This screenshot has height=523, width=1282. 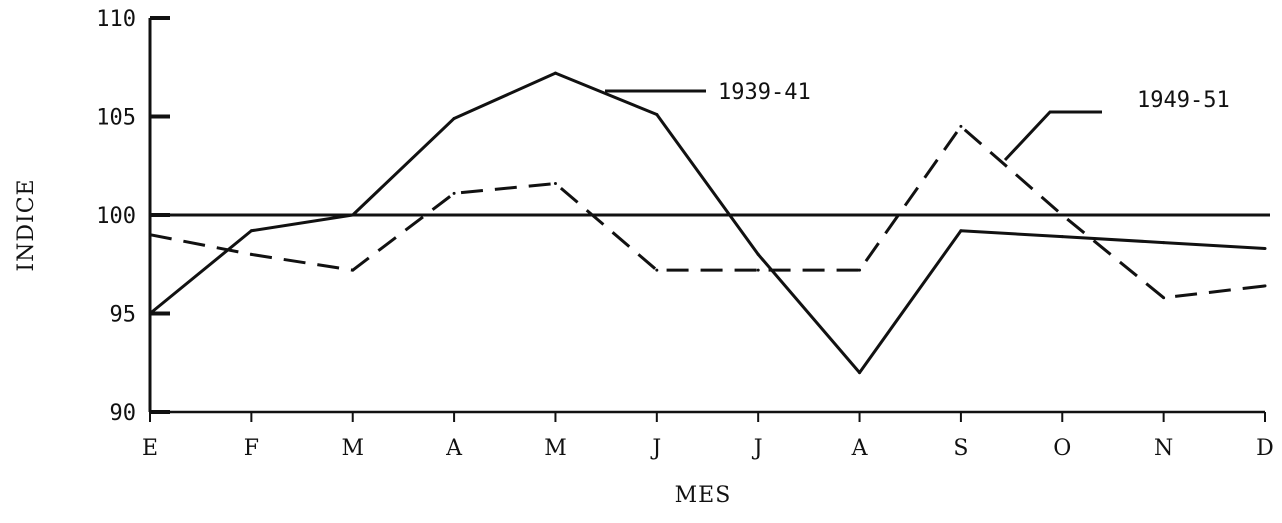 I want to click on x-tick-label-10: N, so click(x=1163, y=448).